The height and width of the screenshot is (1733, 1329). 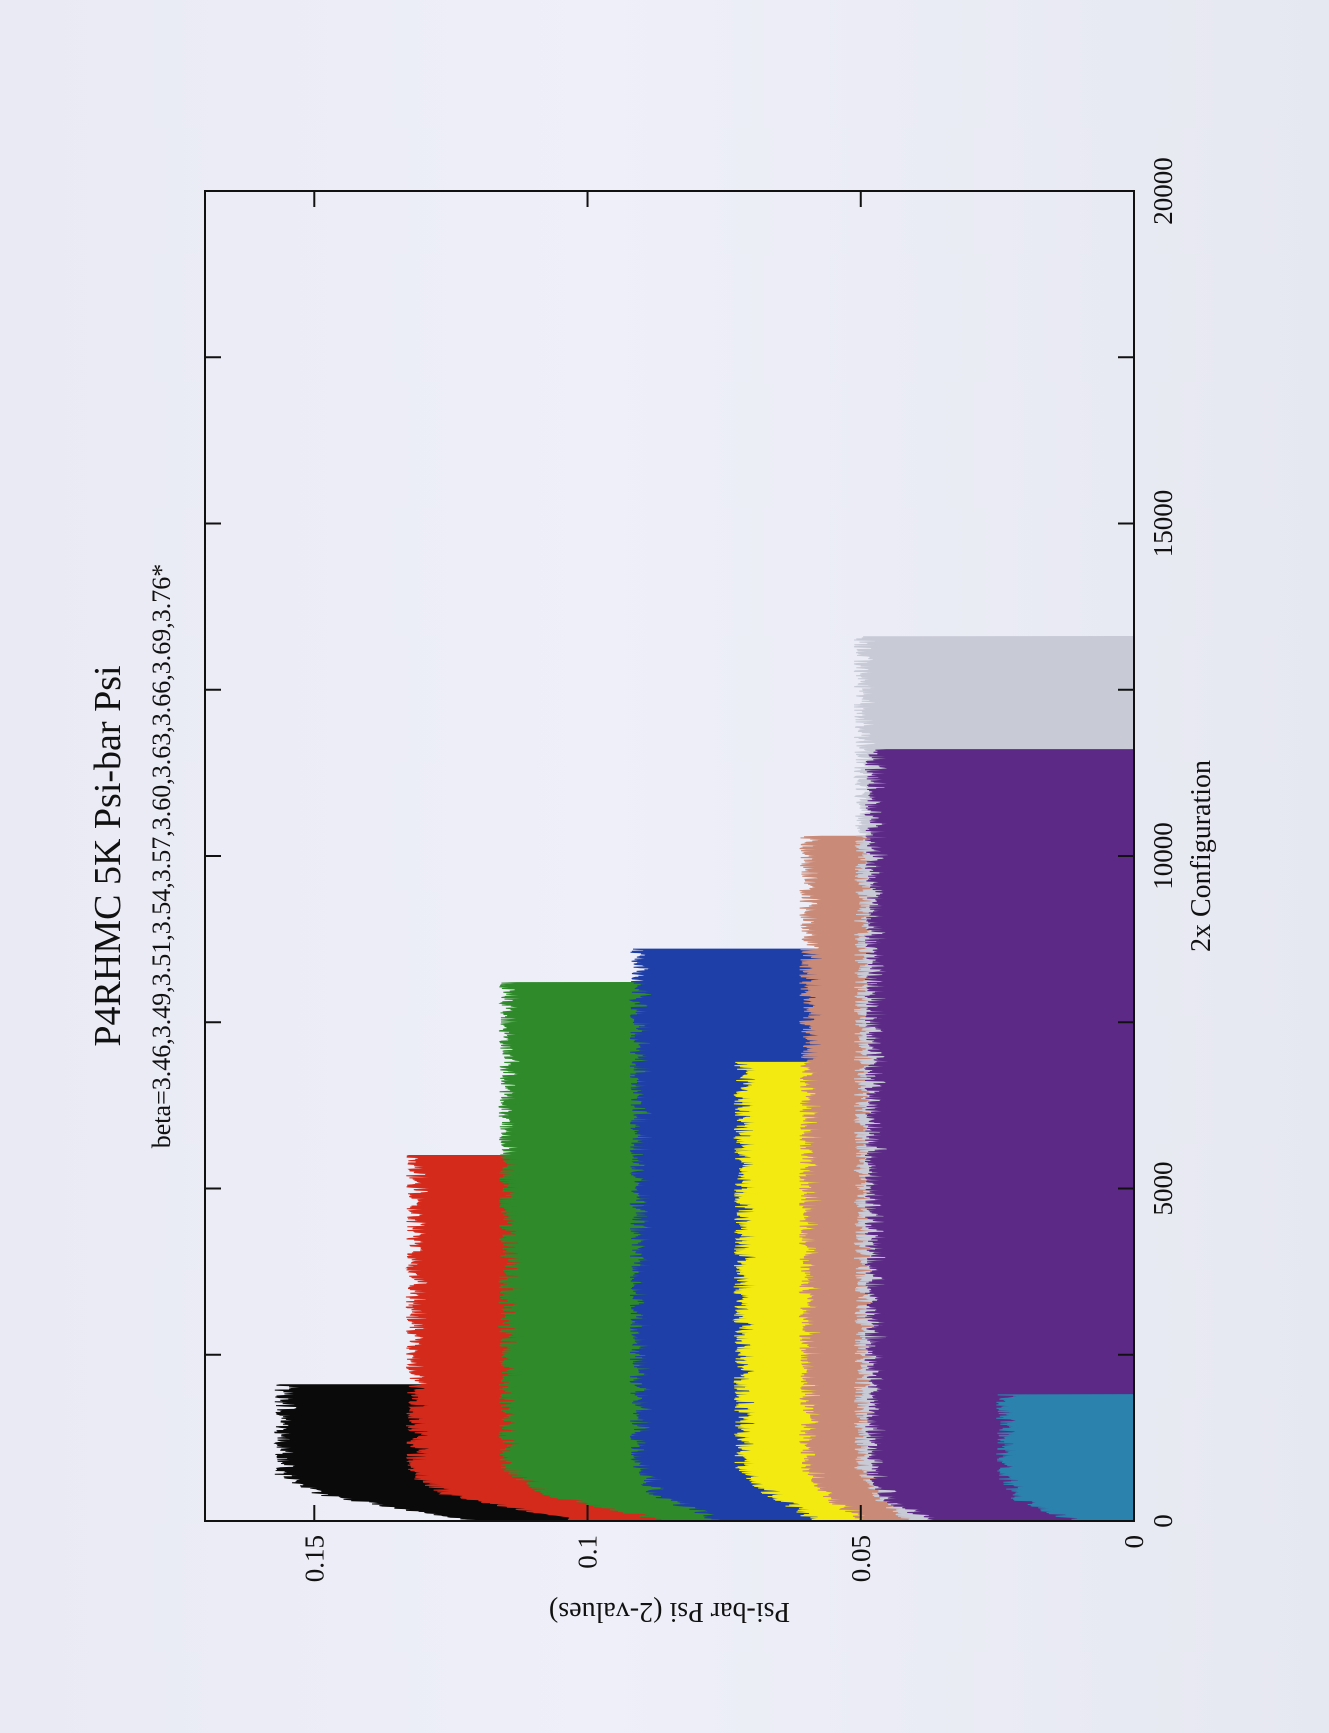 I want to click on x-tick-label: 20000, so click(x=1163, y=191).